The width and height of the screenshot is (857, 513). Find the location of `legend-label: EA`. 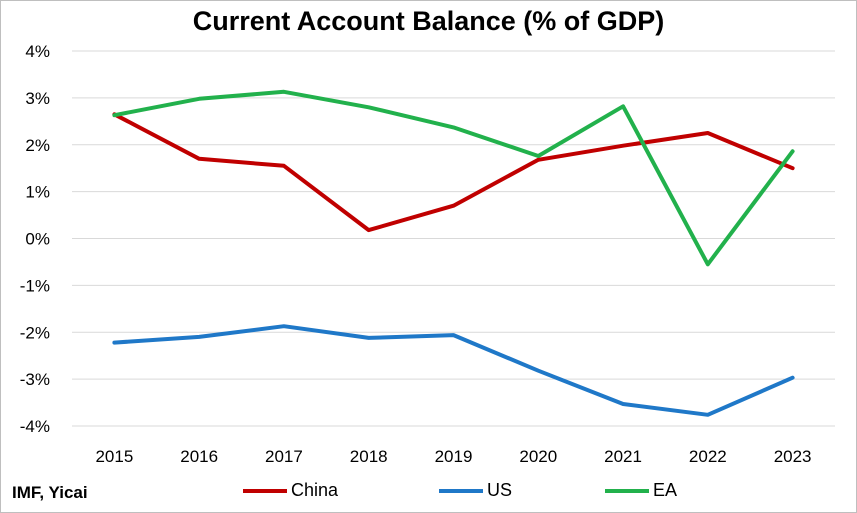

legend-label: EA is located at coordinates (665, 490).